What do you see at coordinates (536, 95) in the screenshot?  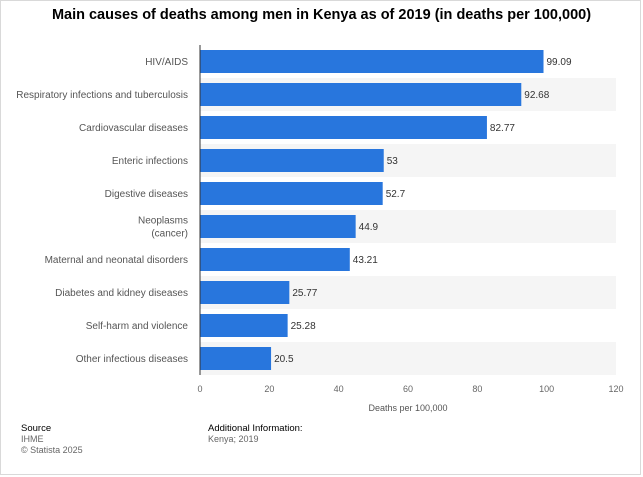 I see `value-label: 92.68` at bounding box center [536, 95].